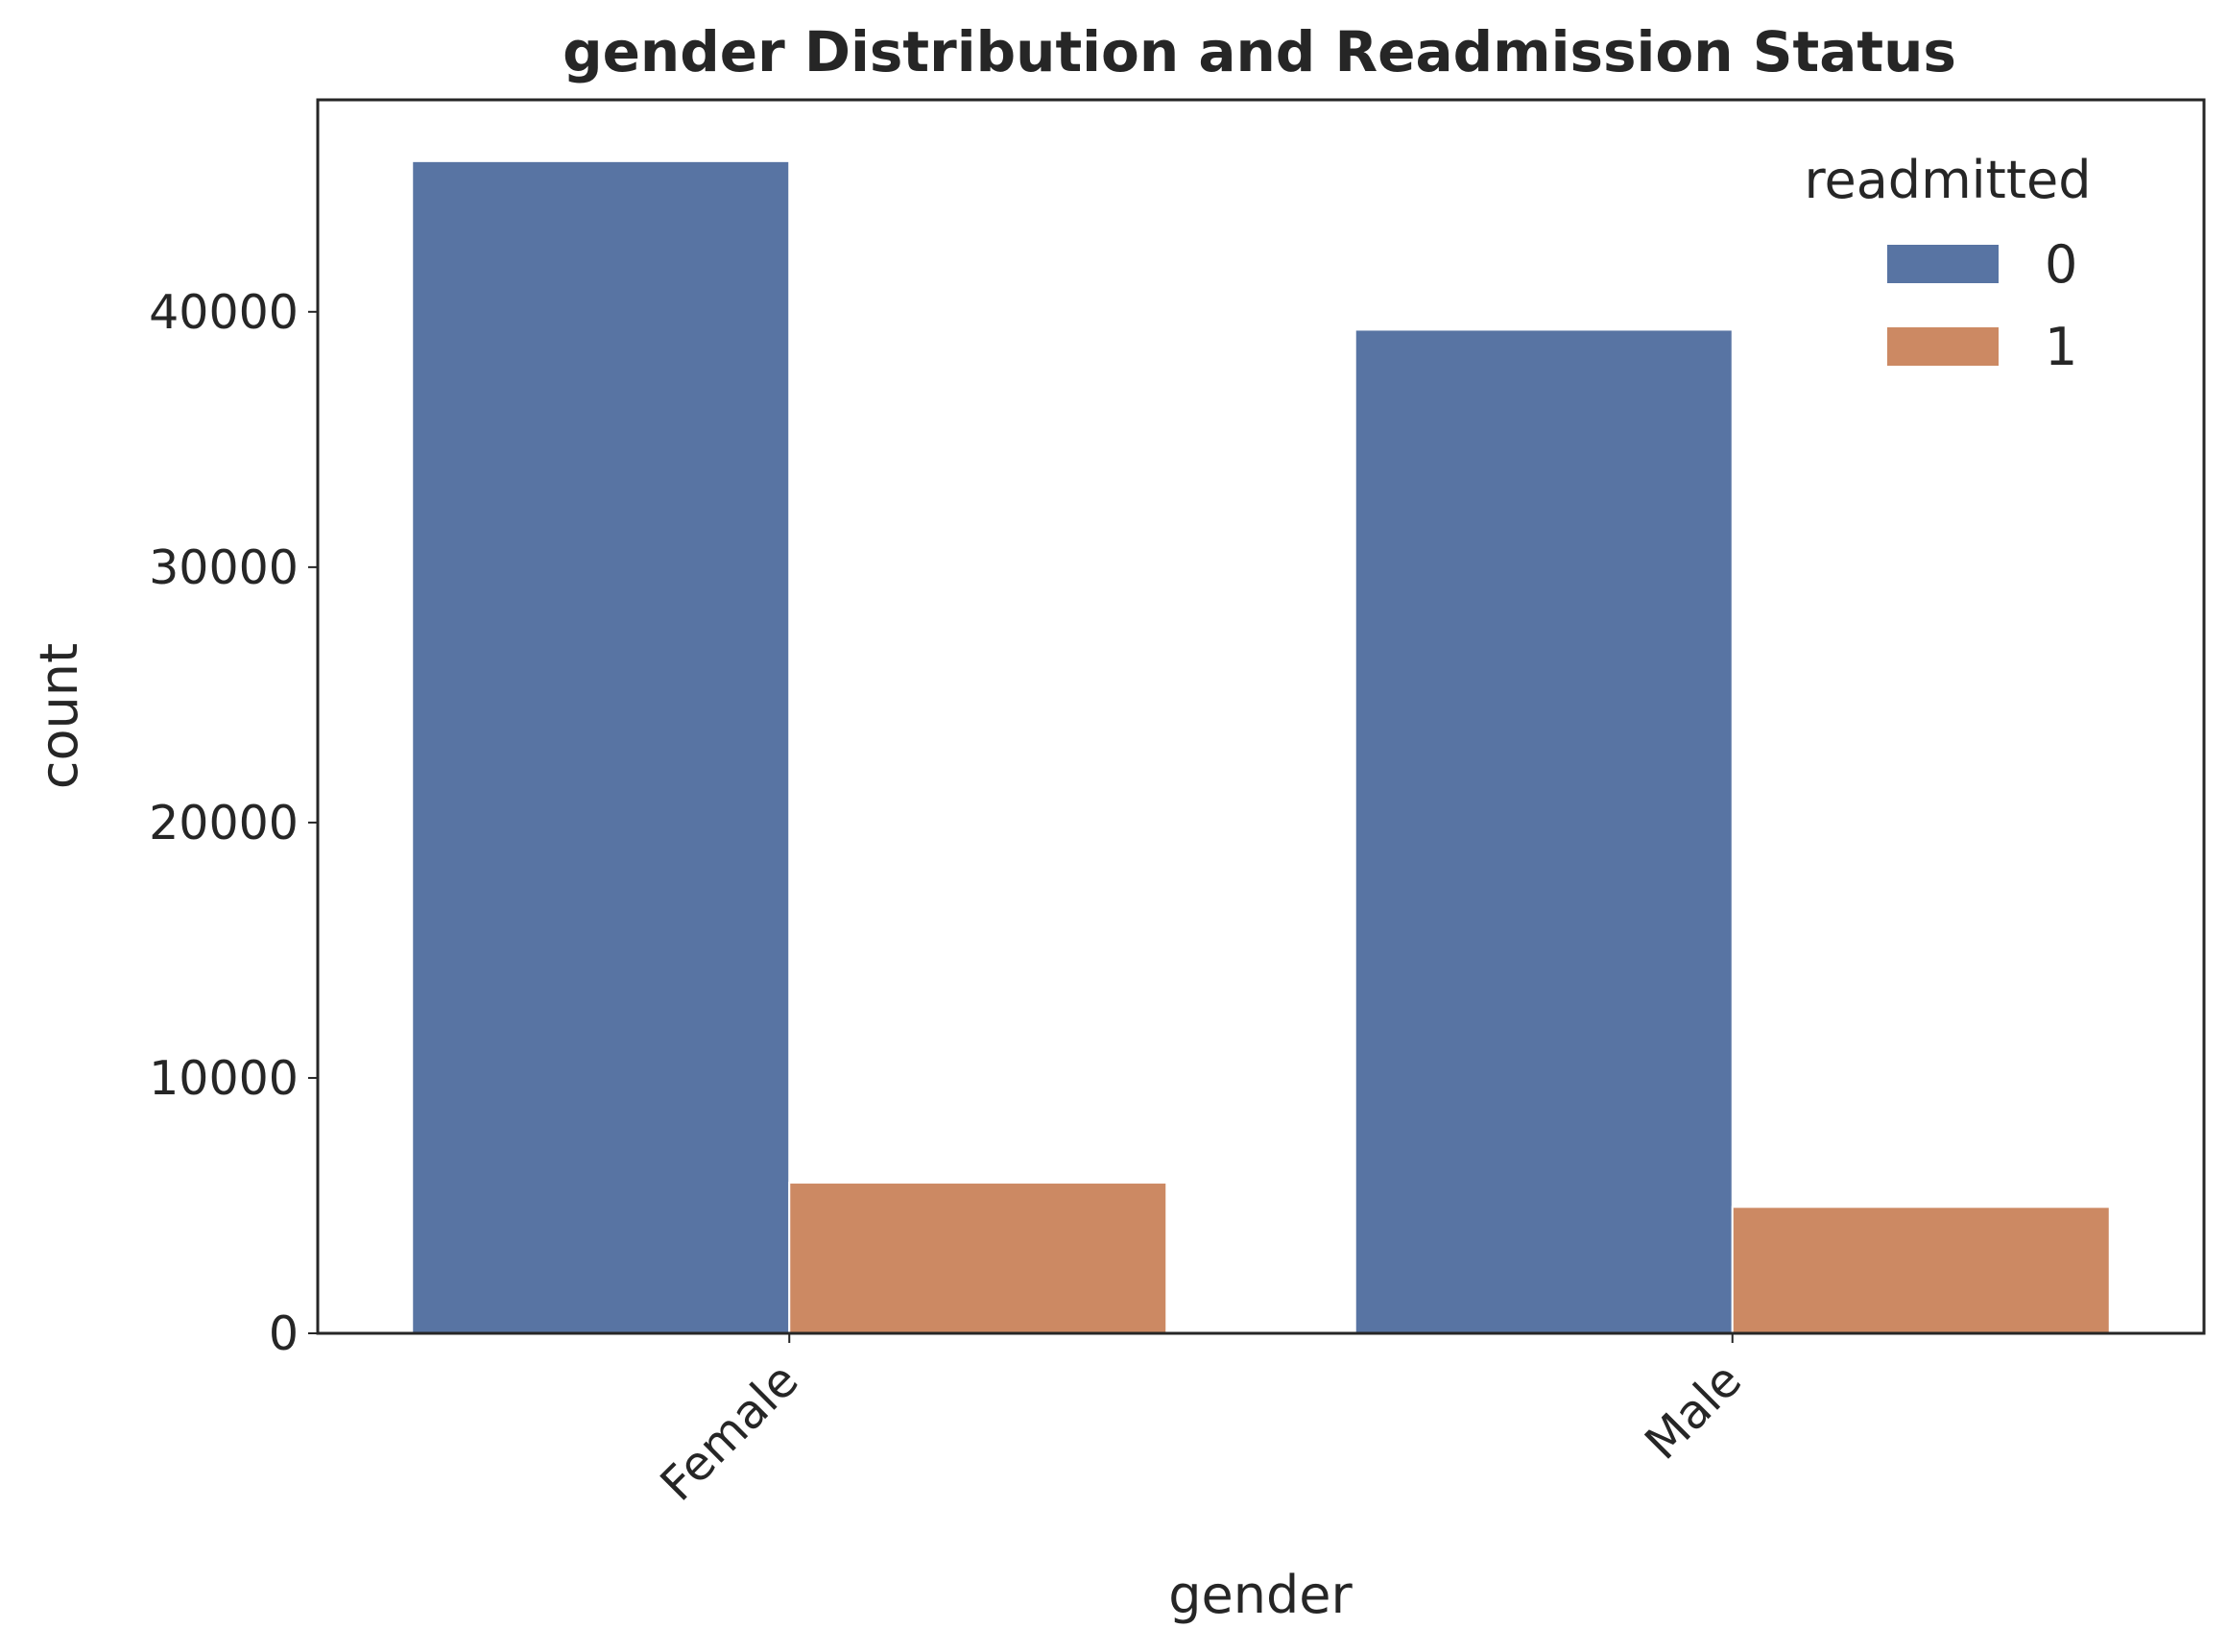 The width and height of the screenshot is (2228, 1652). I want to click on x-axis-label: gender, so click(1260, 1595).